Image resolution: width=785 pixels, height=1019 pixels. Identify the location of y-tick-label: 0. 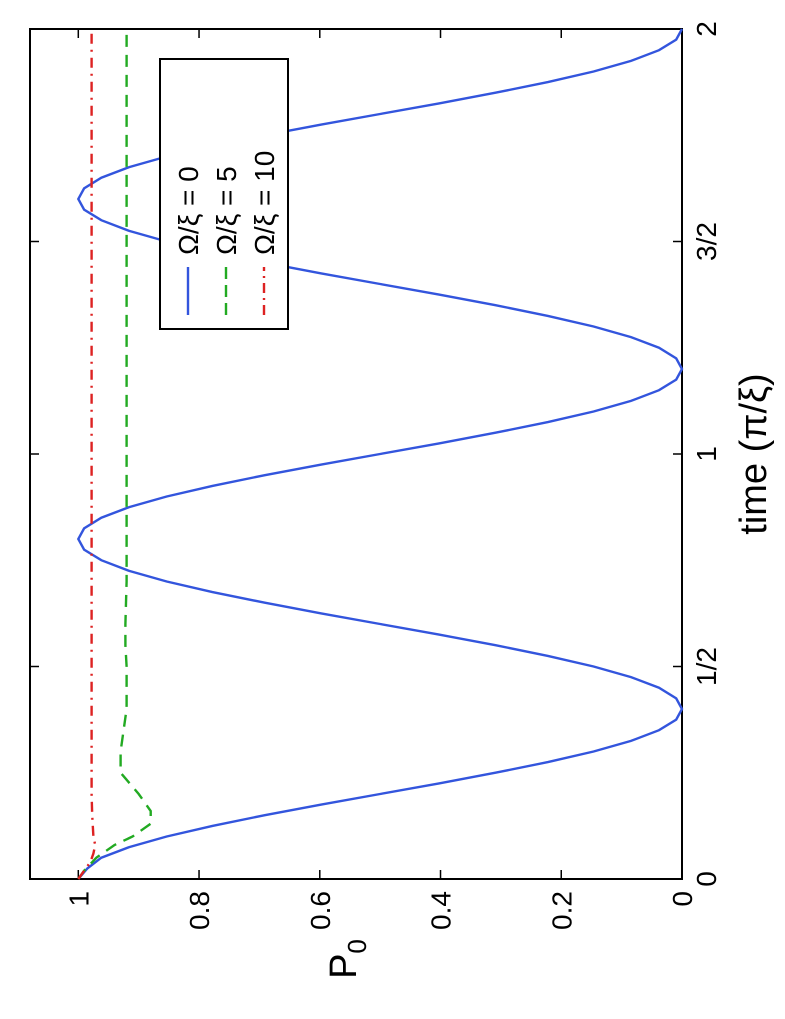
(682, 899).